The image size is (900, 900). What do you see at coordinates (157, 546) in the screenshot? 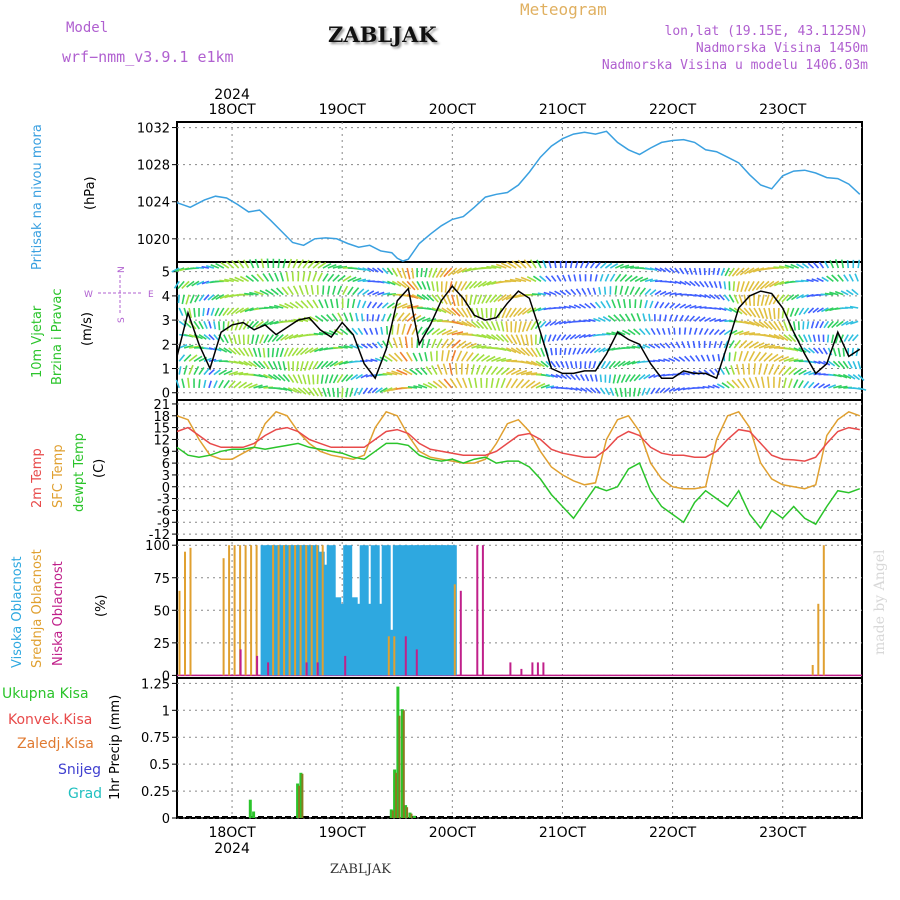
I see `y-tick-label: 100` at bounding box center [157, 546].